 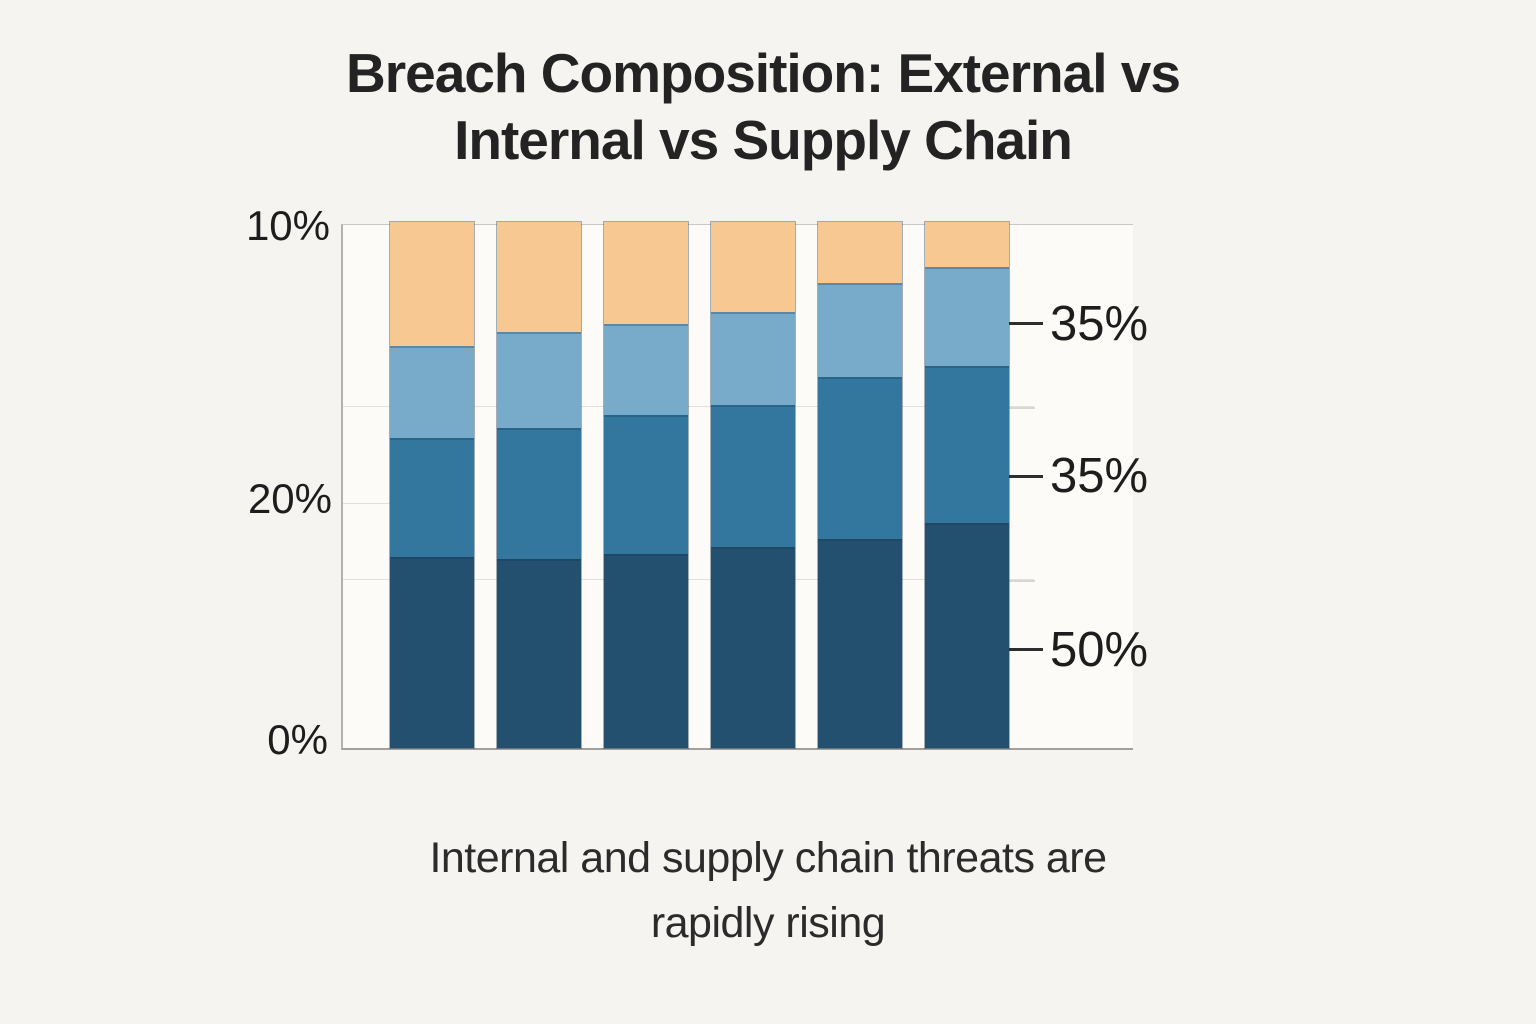 What do you see at coordinates (688, 579) in the screenshot?
I see `gridline-lower` at bounding box center [688, 579].